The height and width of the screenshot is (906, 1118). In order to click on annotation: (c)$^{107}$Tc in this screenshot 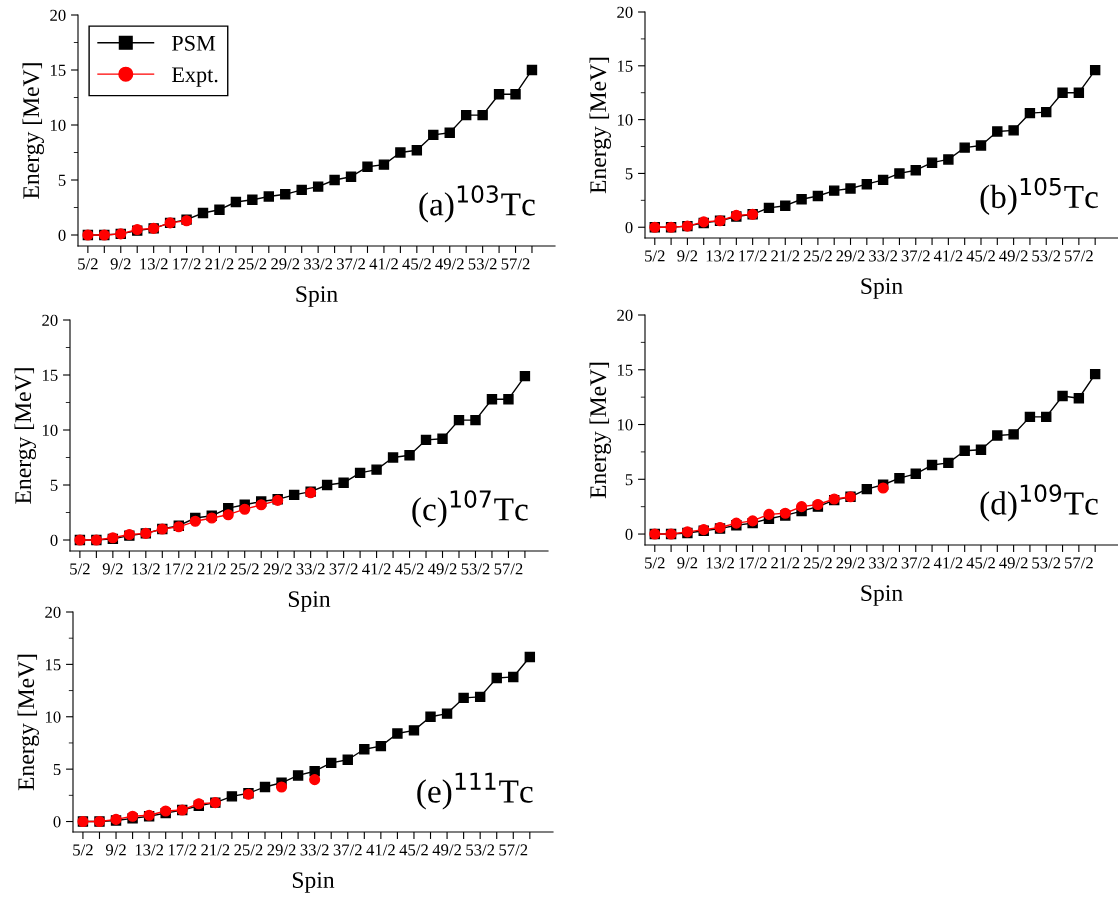, I will do `click(470, 509)`.